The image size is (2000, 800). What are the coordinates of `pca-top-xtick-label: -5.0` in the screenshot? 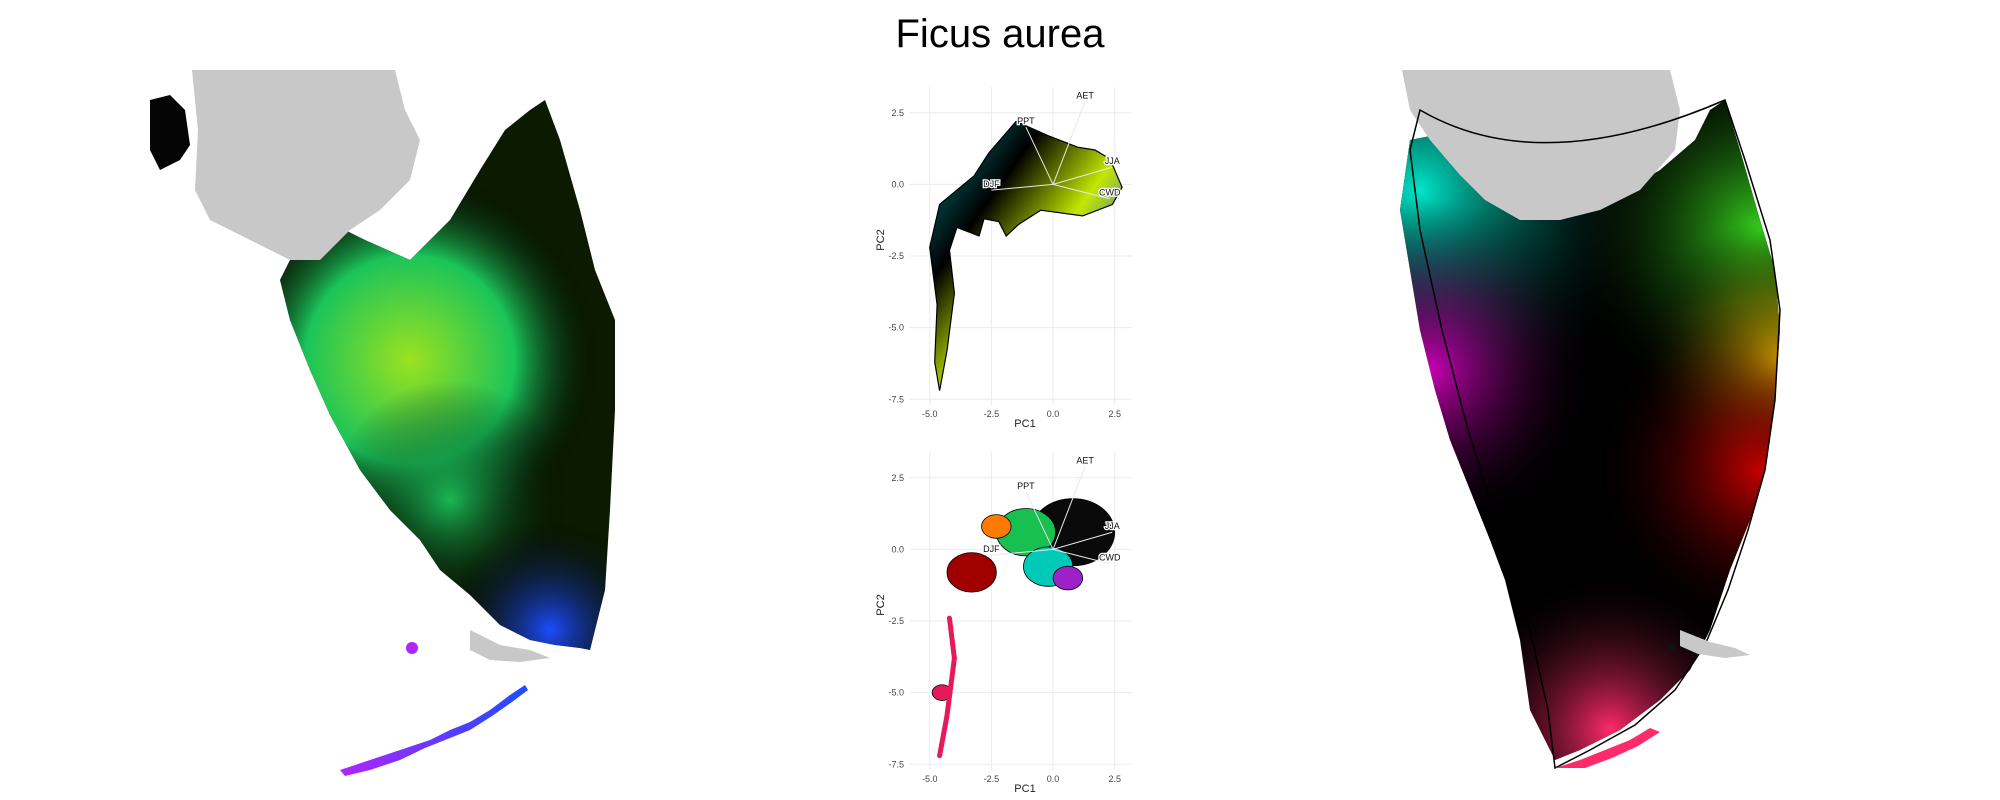 It's located at (930, 414).